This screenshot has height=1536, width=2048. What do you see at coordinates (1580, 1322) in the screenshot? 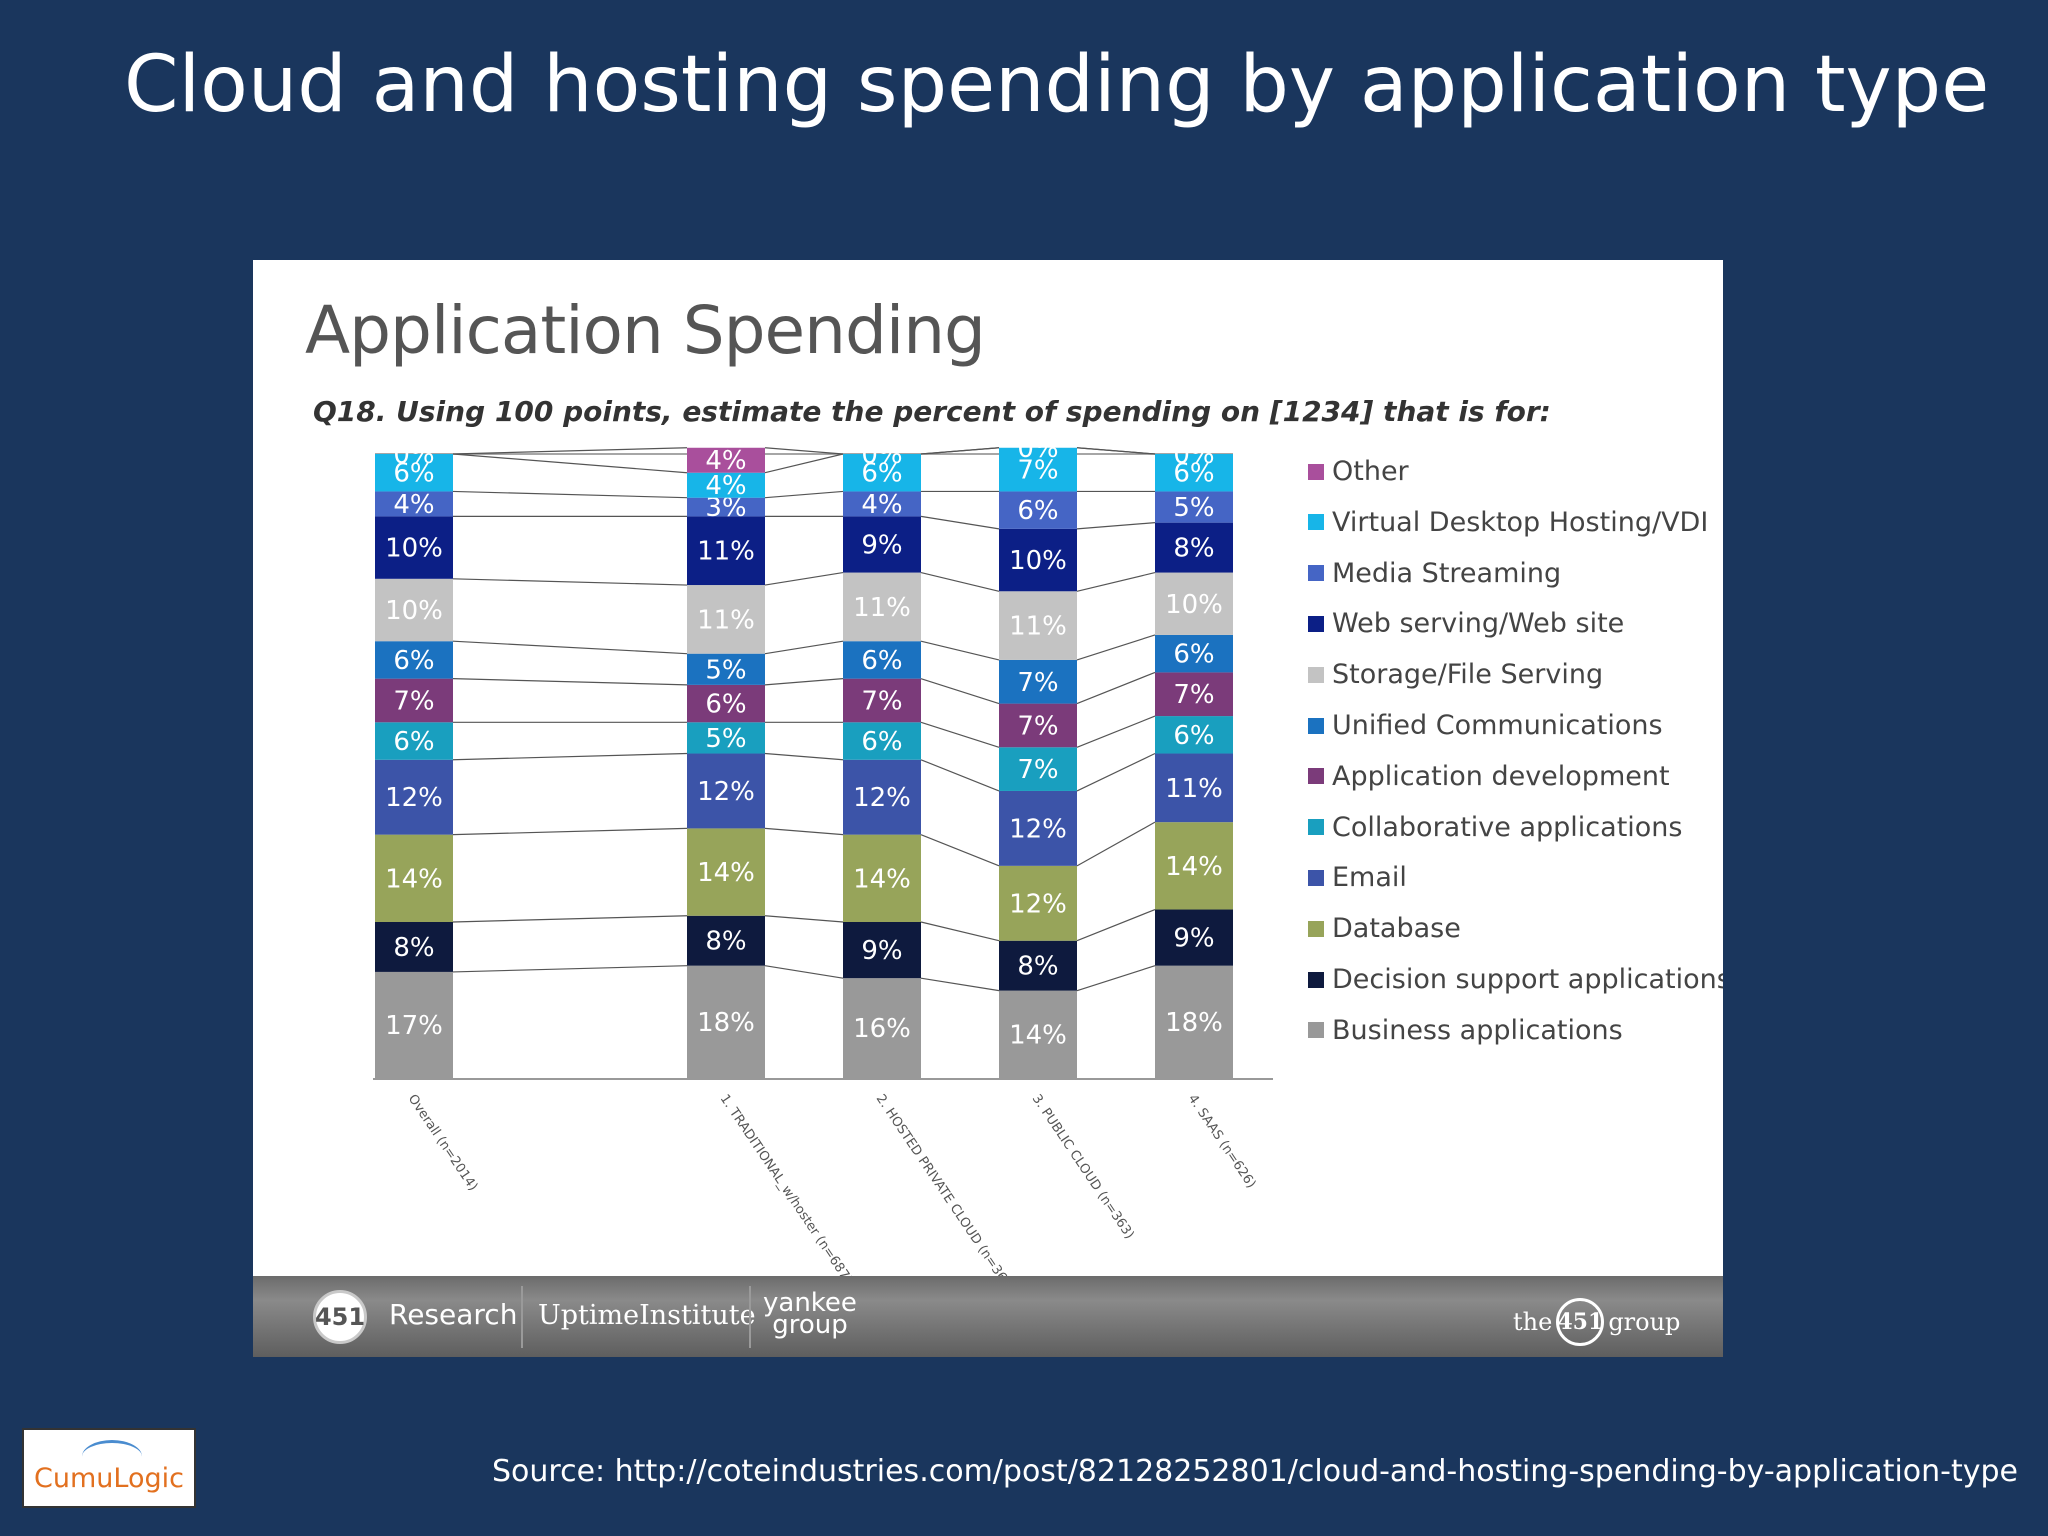
I see `logo-451-circle: 451` at bounding box center [1580, 1322].